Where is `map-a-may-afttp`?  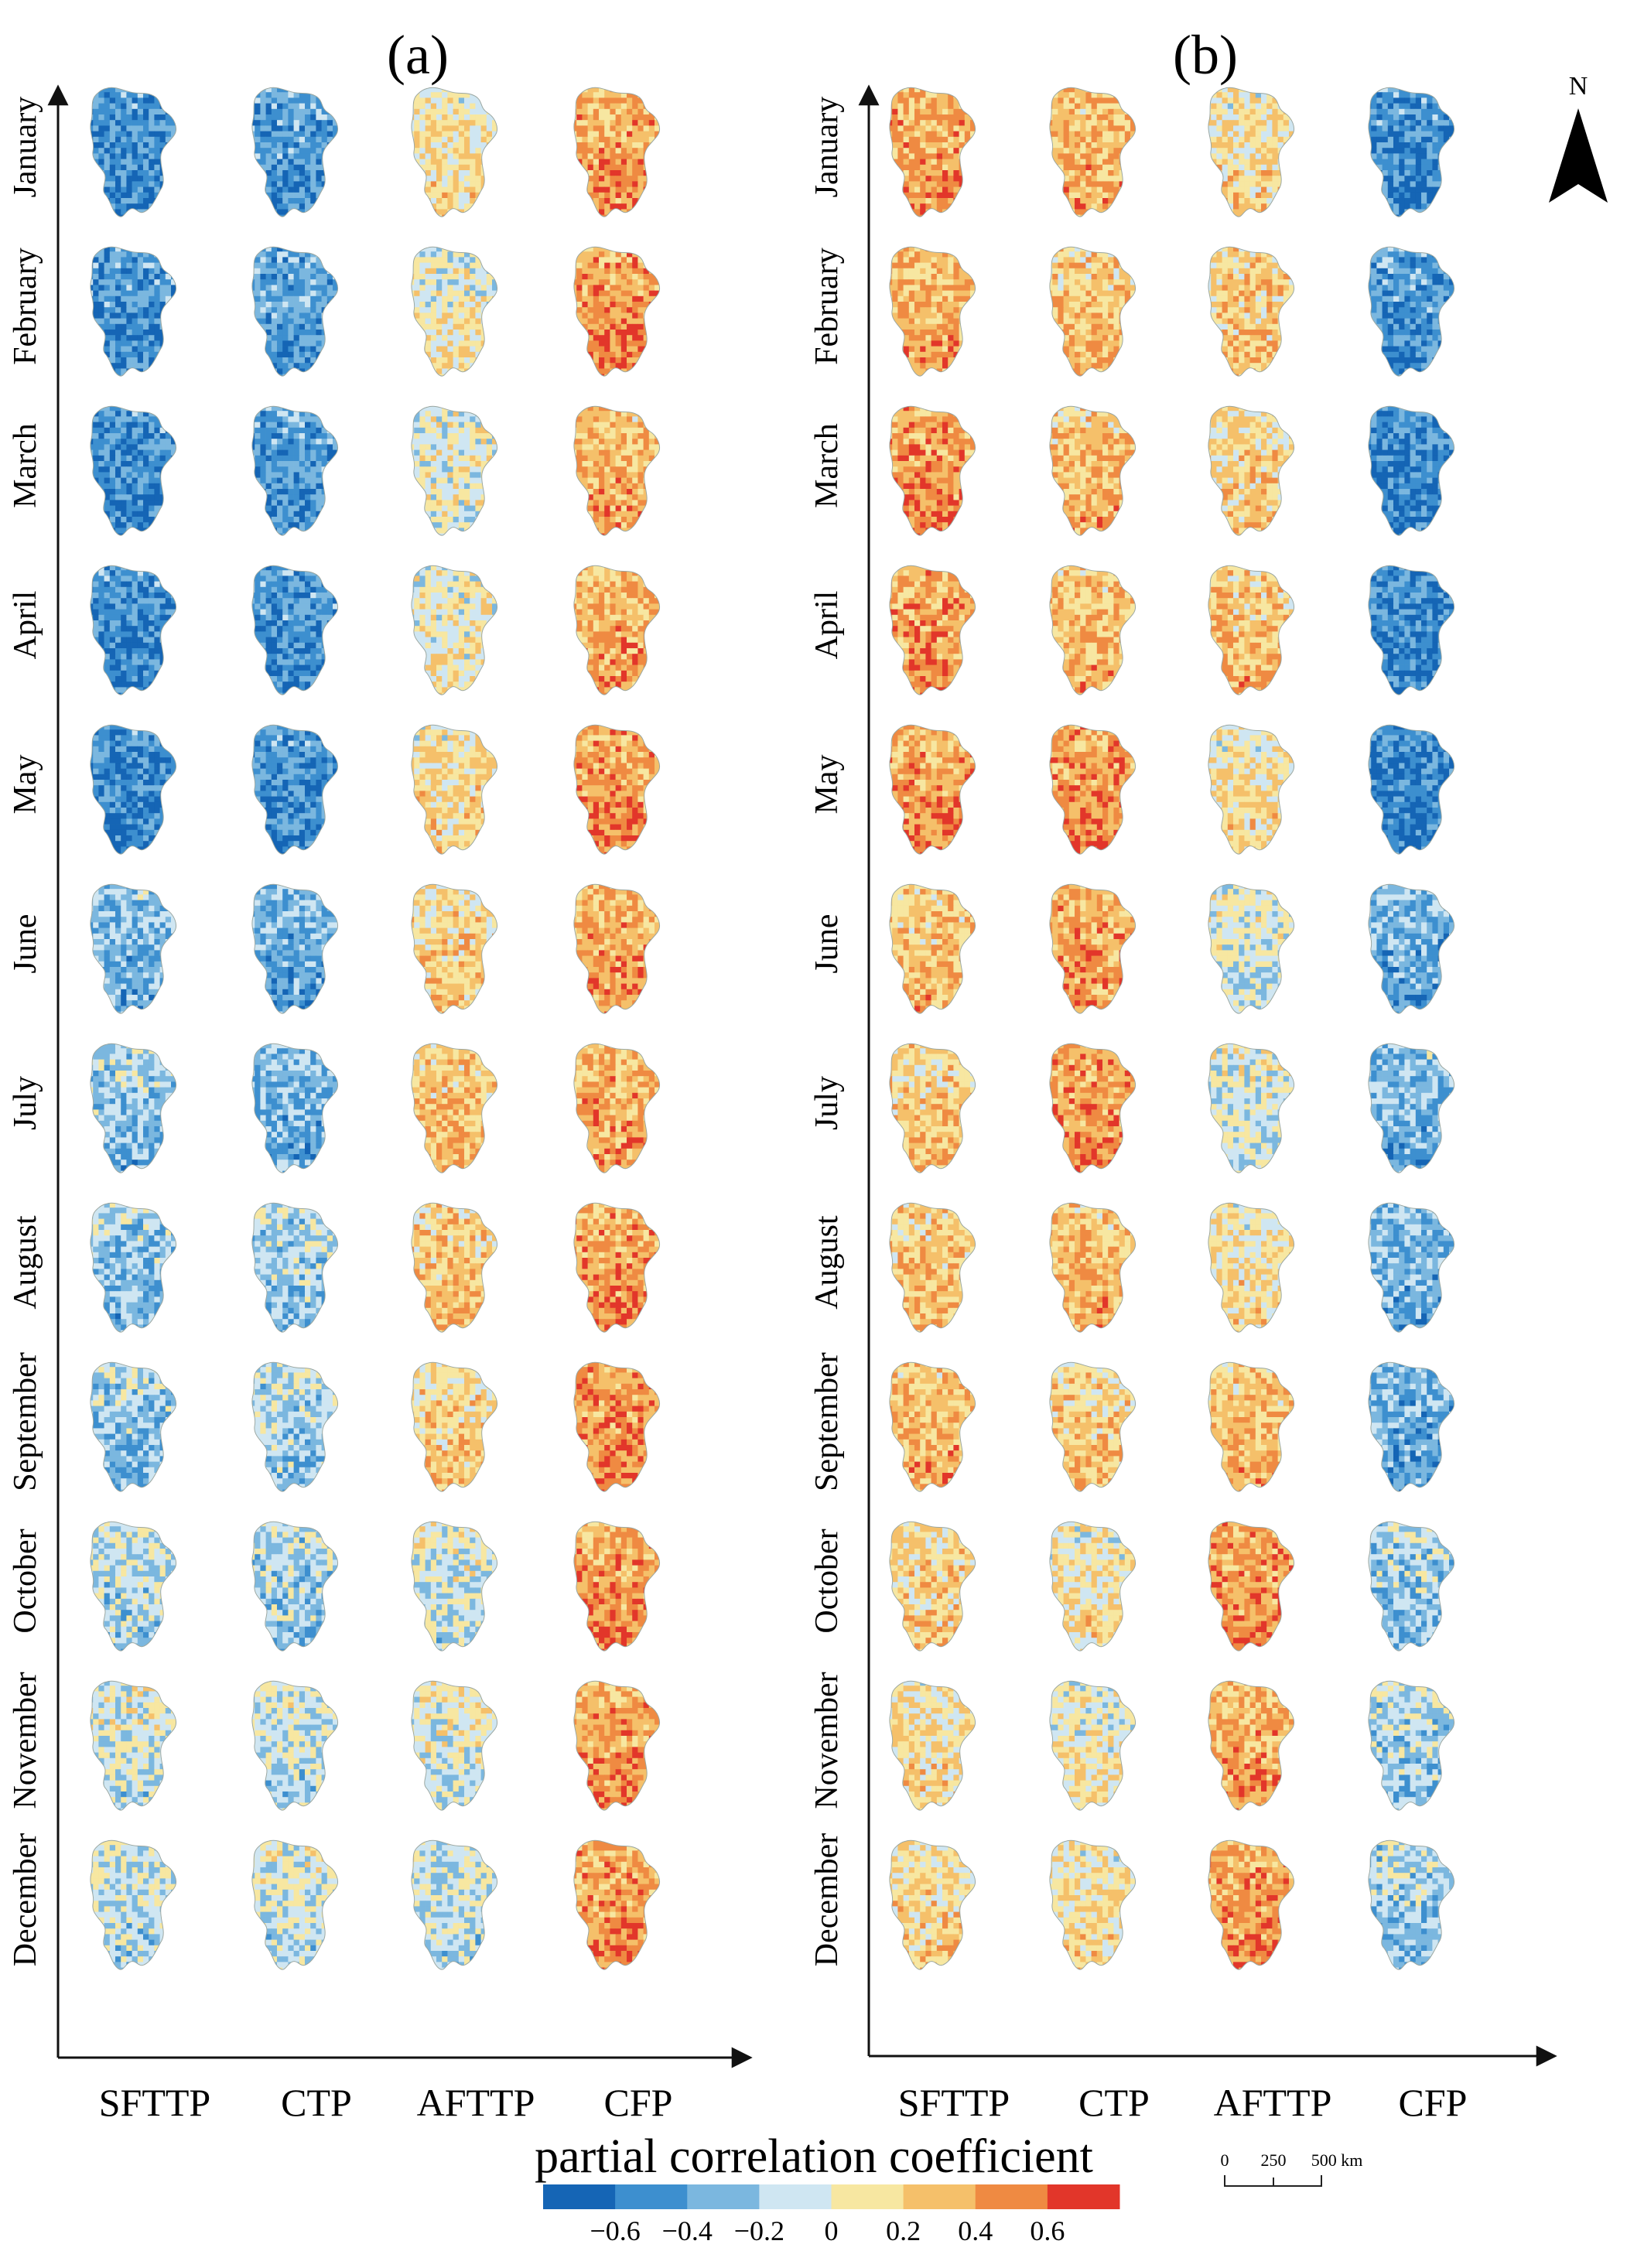
map-a-may-afttp is located at coordinates (454, 789).